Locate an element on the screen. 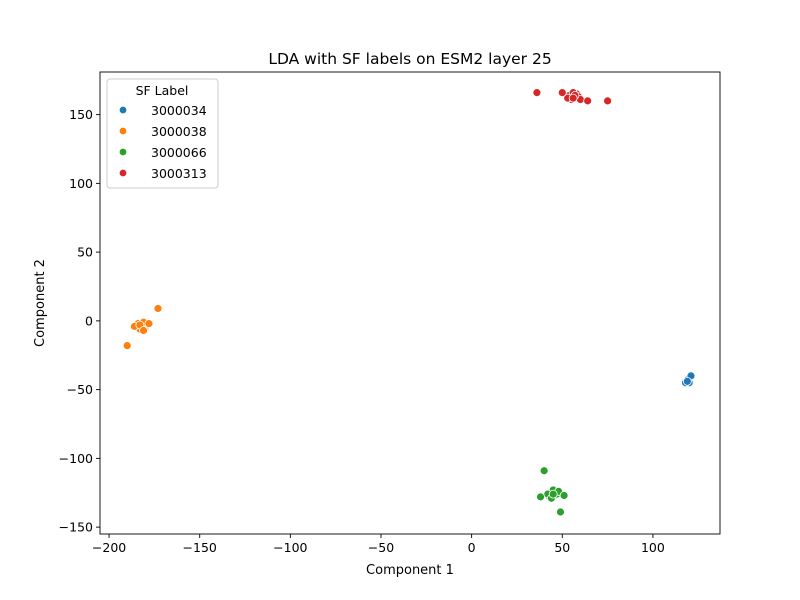 This screenshot has width=800, height=600. chart-title: LDA with SF labels on ESM2 layer 25 is located at coordinates (409, 59).